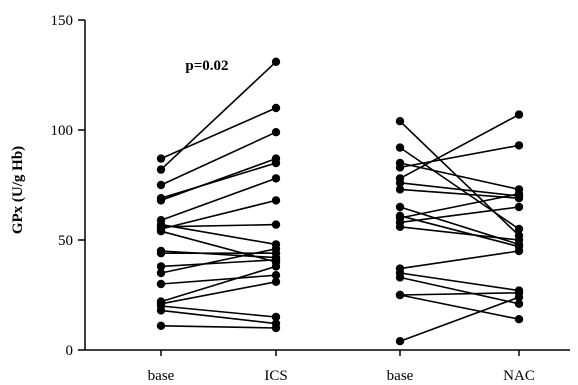  Describe the element at coordinates (18, 190) in the screenshot. I see `y-axis-label: GPx (U/g Hb)` at that location.